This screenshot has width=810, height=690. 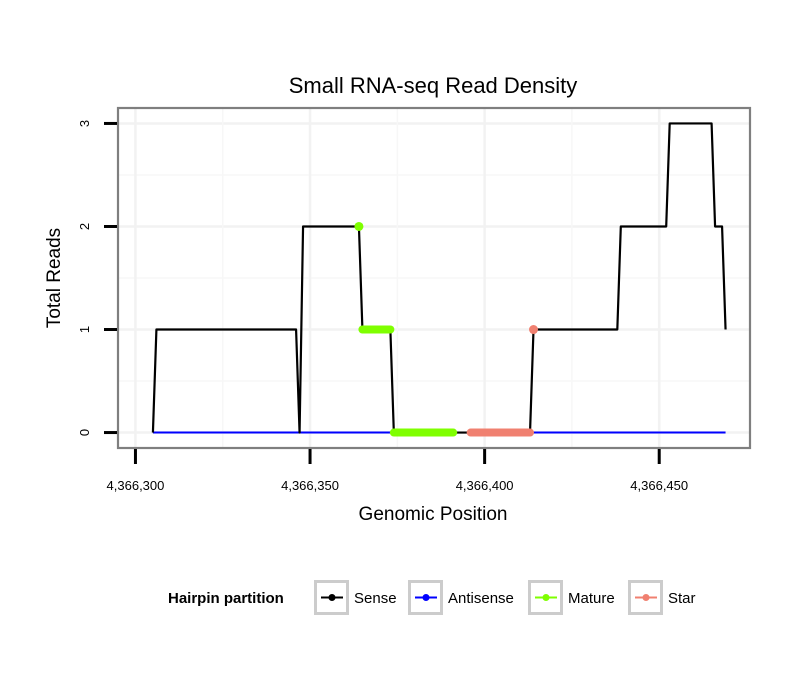 I want to click on x-tick-label: 4,366,400, so click(x=485, y=485).